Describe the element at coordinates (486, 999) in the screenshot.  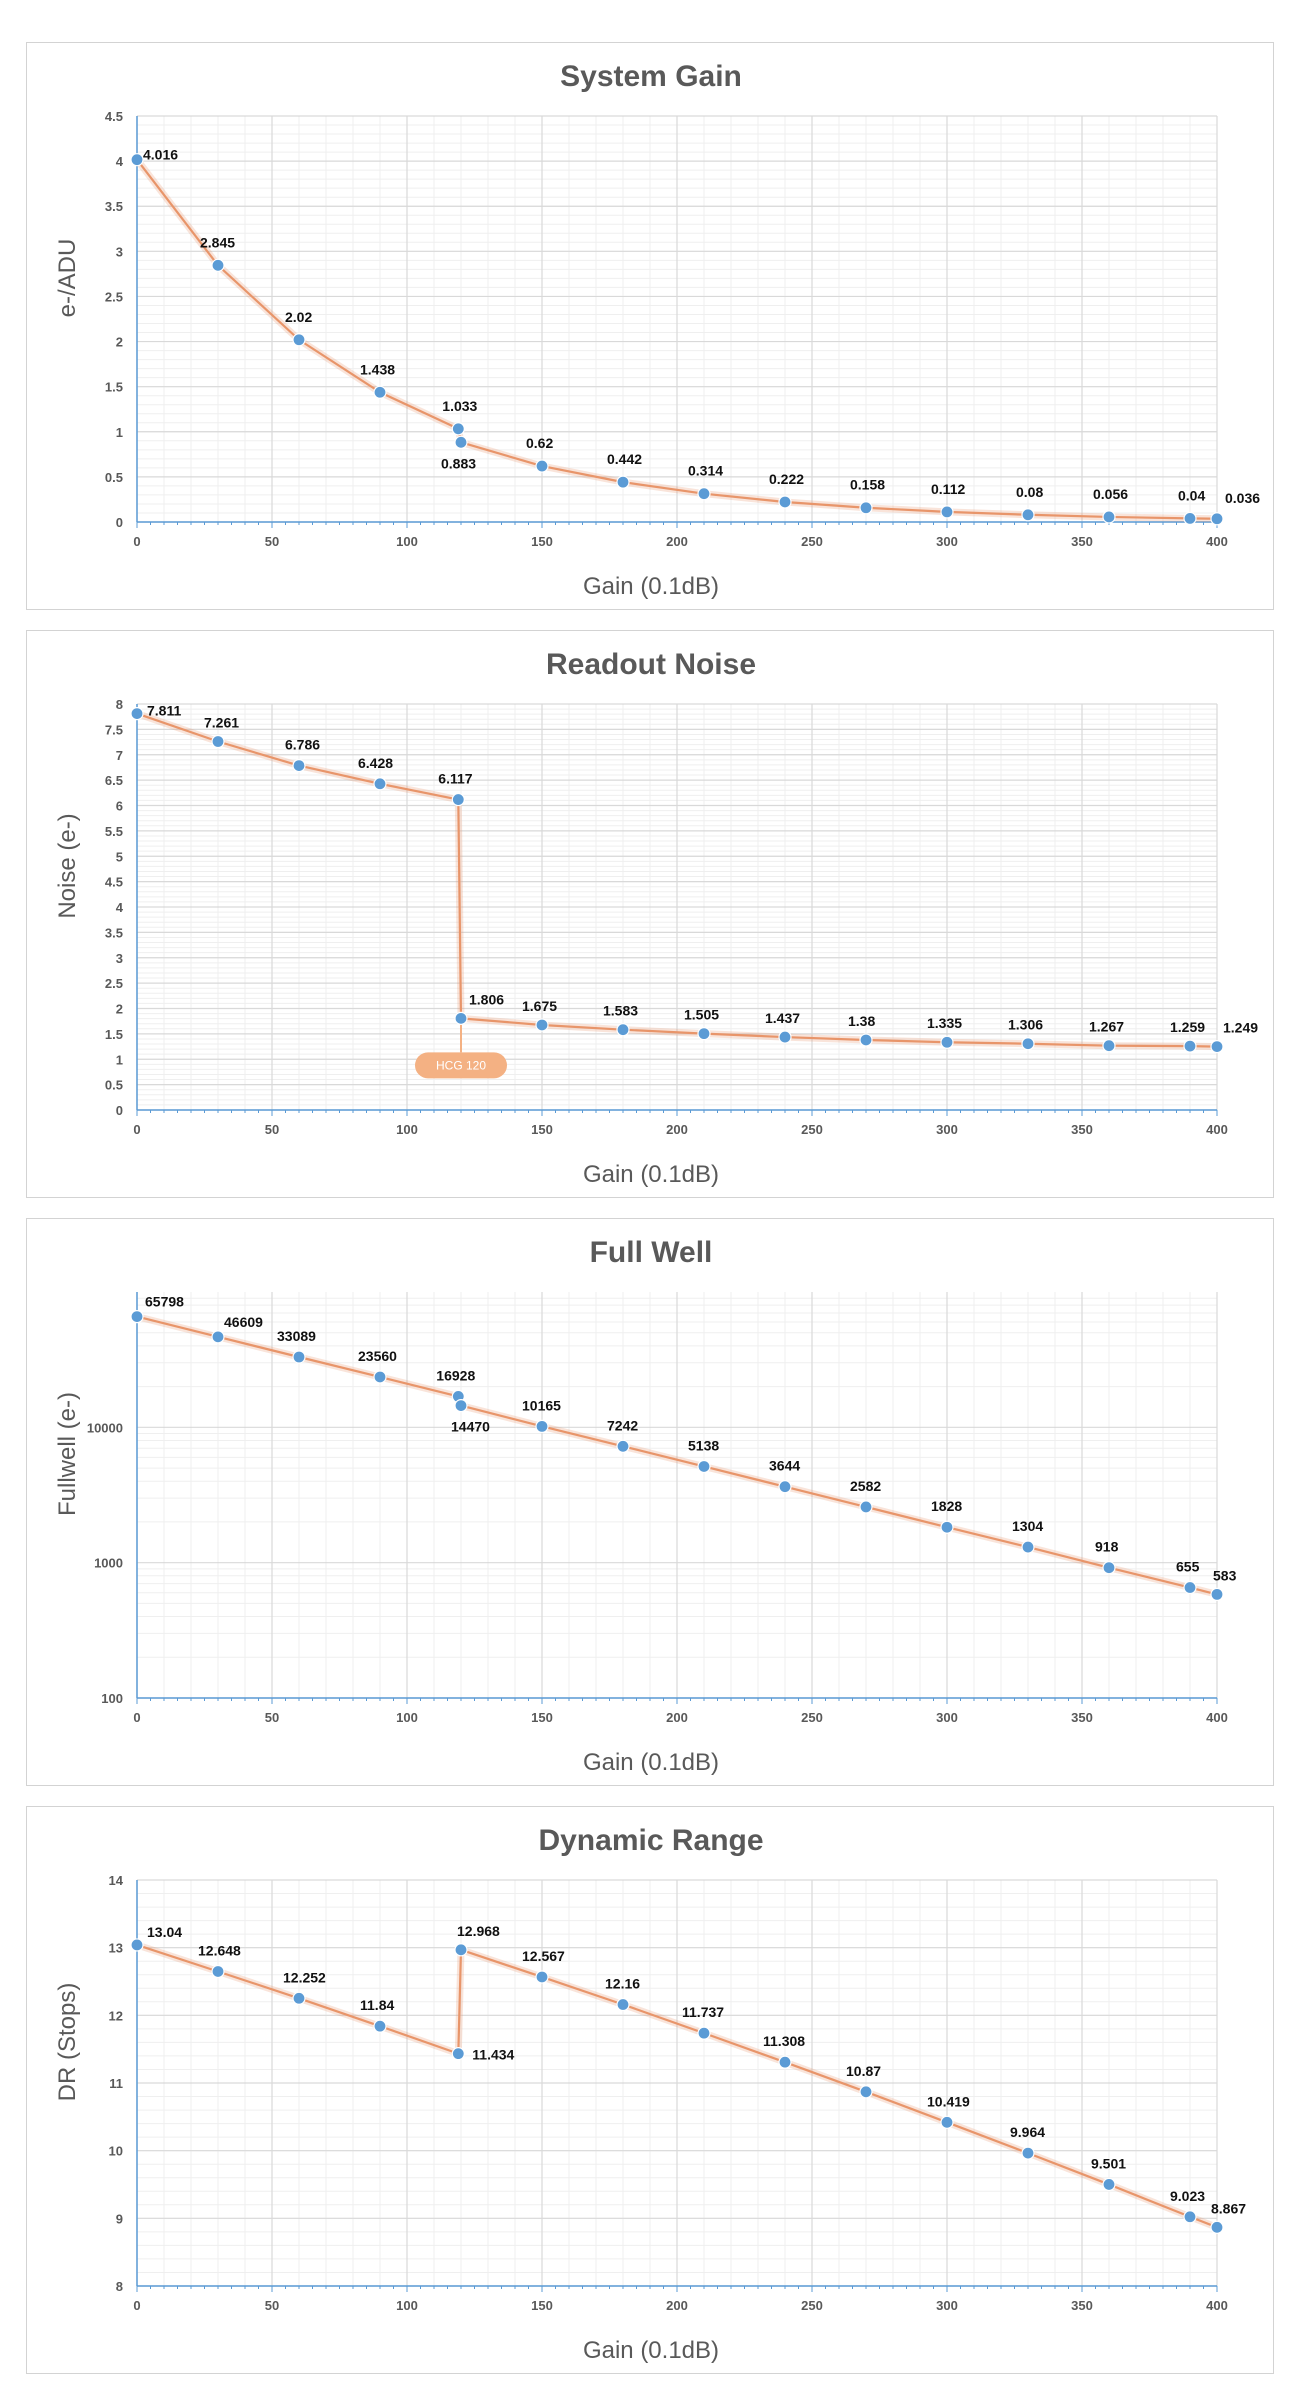
I see `data-label: 1.806` at that location.